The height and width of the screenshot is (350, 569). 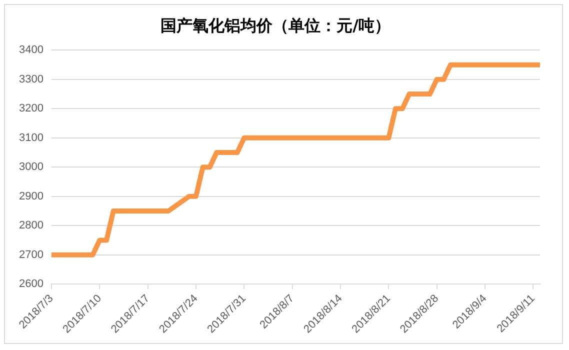 What do you see at coordinates (31, 108) in the screenshot?
I see `y-tick-label: 3200` at bounding box center [31, 108].